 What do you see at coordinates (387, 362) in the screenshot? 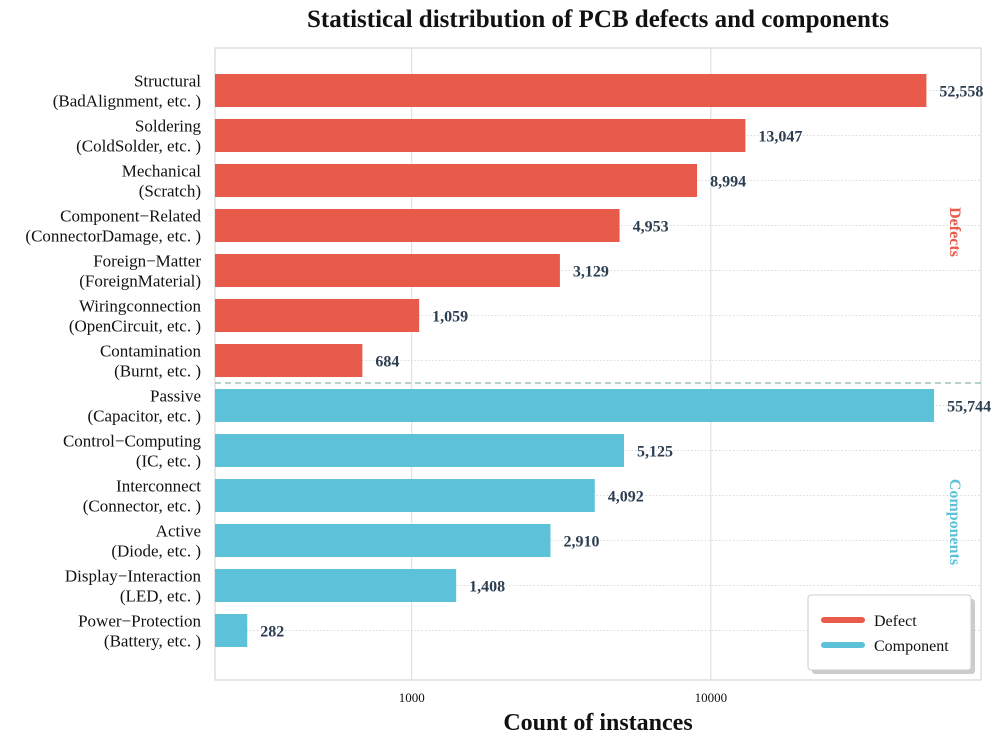
I see `bar-value-label: 684` at bounding box center [387, 362].